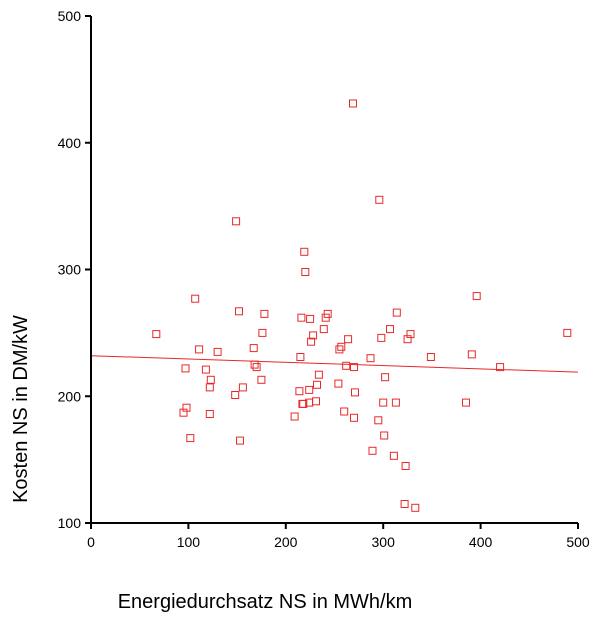 The image size is (593, 620). What do you see at coordinates (481, 542) in the screenshot?
I see `x-tick-label: 400` at bounding box center [481, 542].